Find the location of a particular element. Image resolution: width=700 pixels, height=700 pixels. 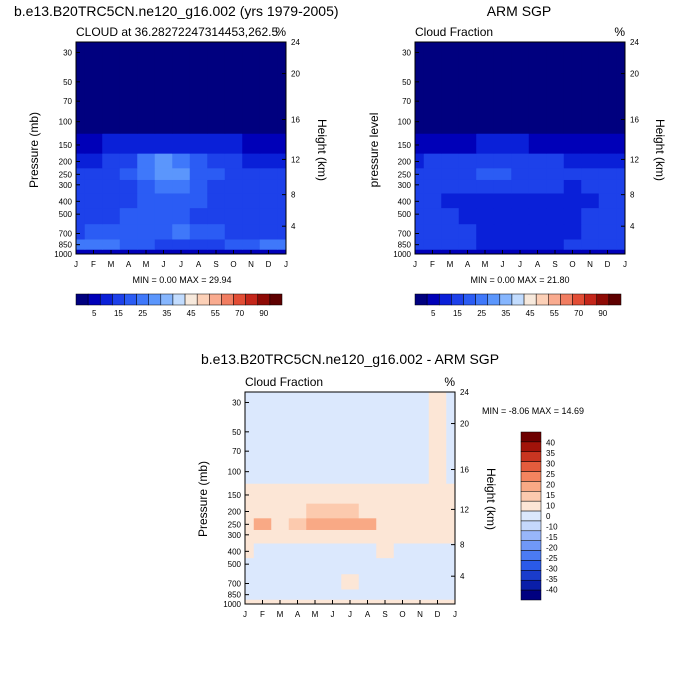

colorbar-label: 90 is located at coordinates (263, 313).